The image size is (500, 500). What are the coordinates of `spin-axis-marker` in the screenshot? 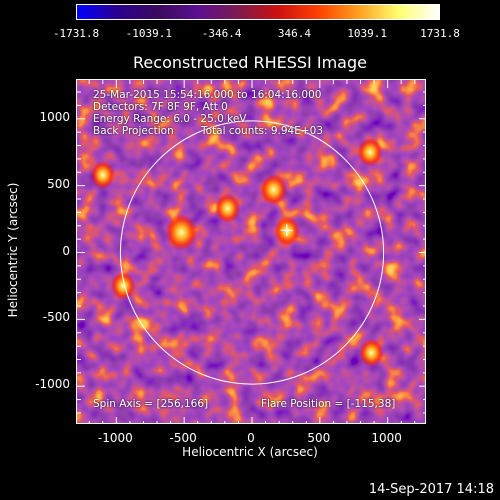 It's located at (286, 230).